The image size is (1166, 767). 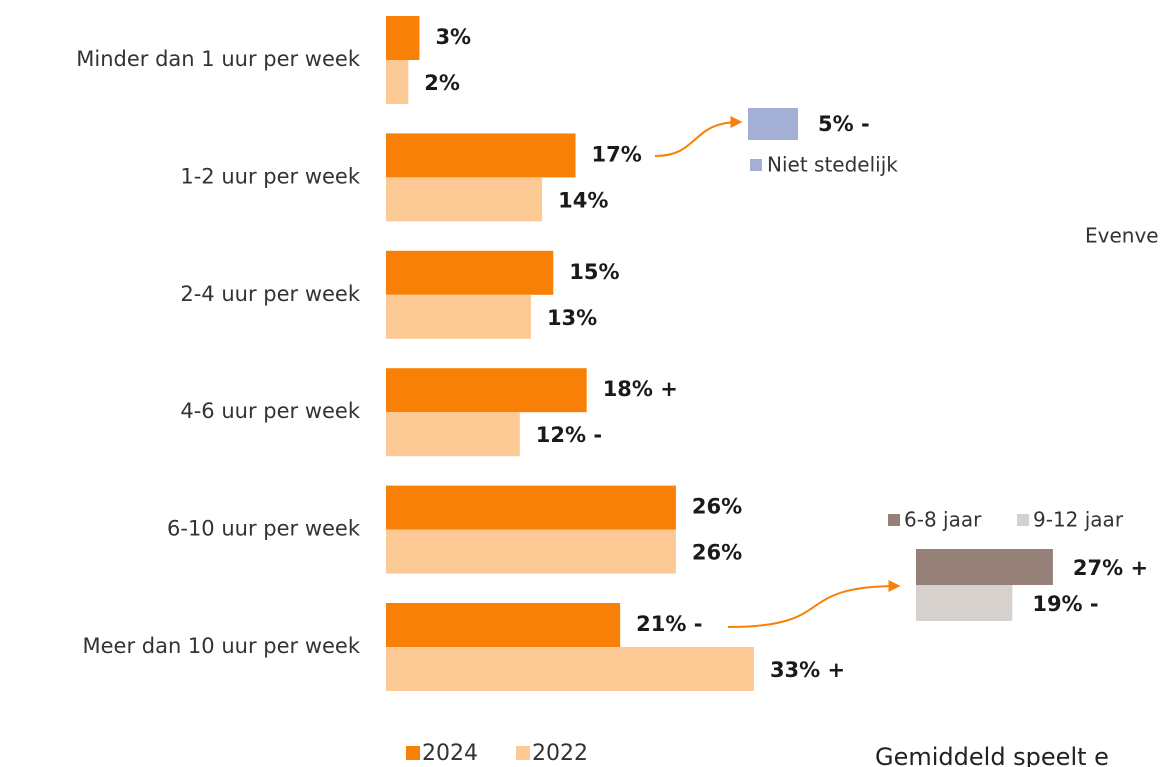 What do you see at coordinates (572, 318) in the screenshot?
I see `value-label: 13%` at bounding box center [572, 318].